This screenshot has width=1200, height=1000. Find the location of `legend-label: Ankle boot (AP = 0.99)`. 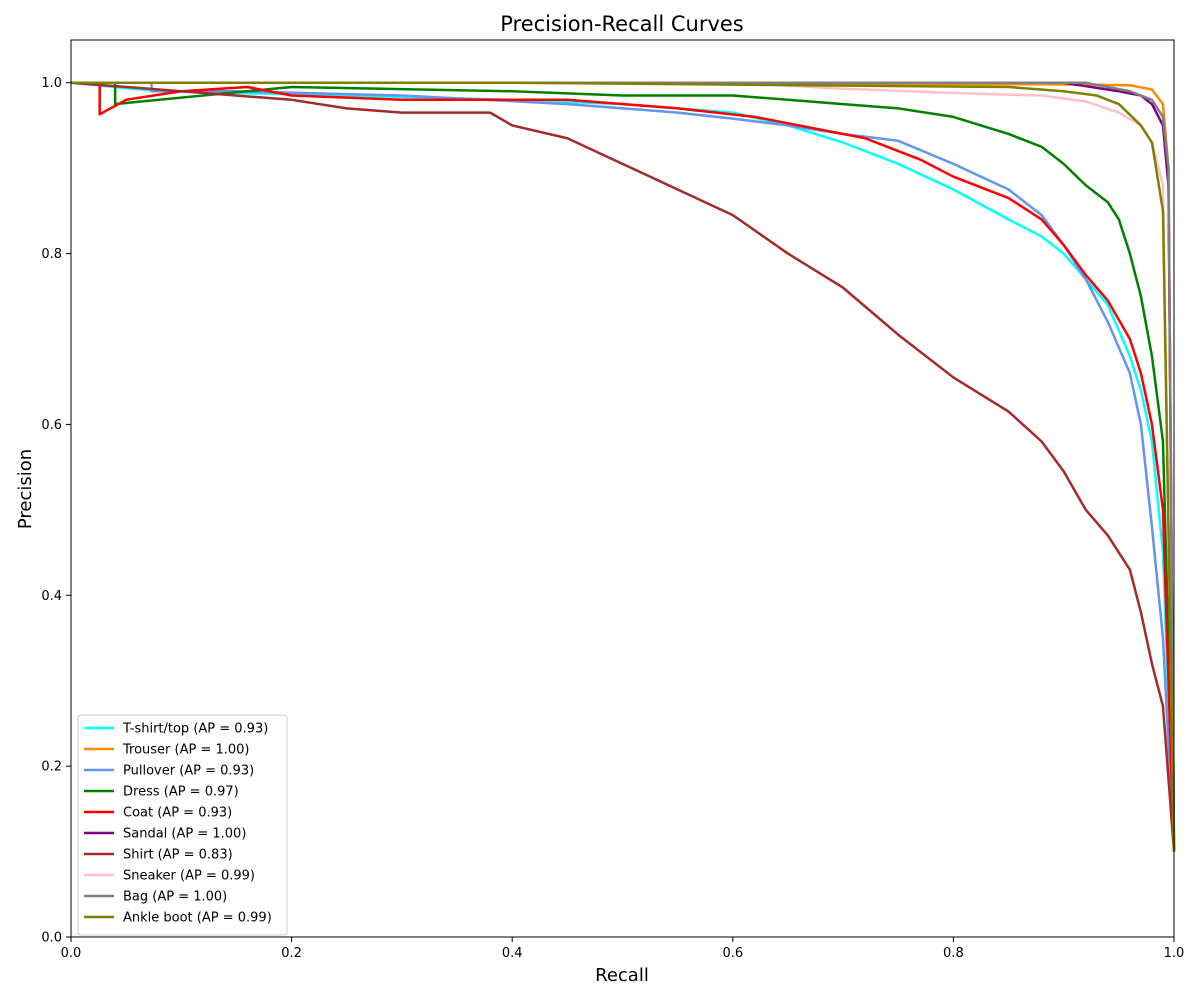

legend-label: Ankle boot (AP = 0.99) is located at coordinates (197, 918).